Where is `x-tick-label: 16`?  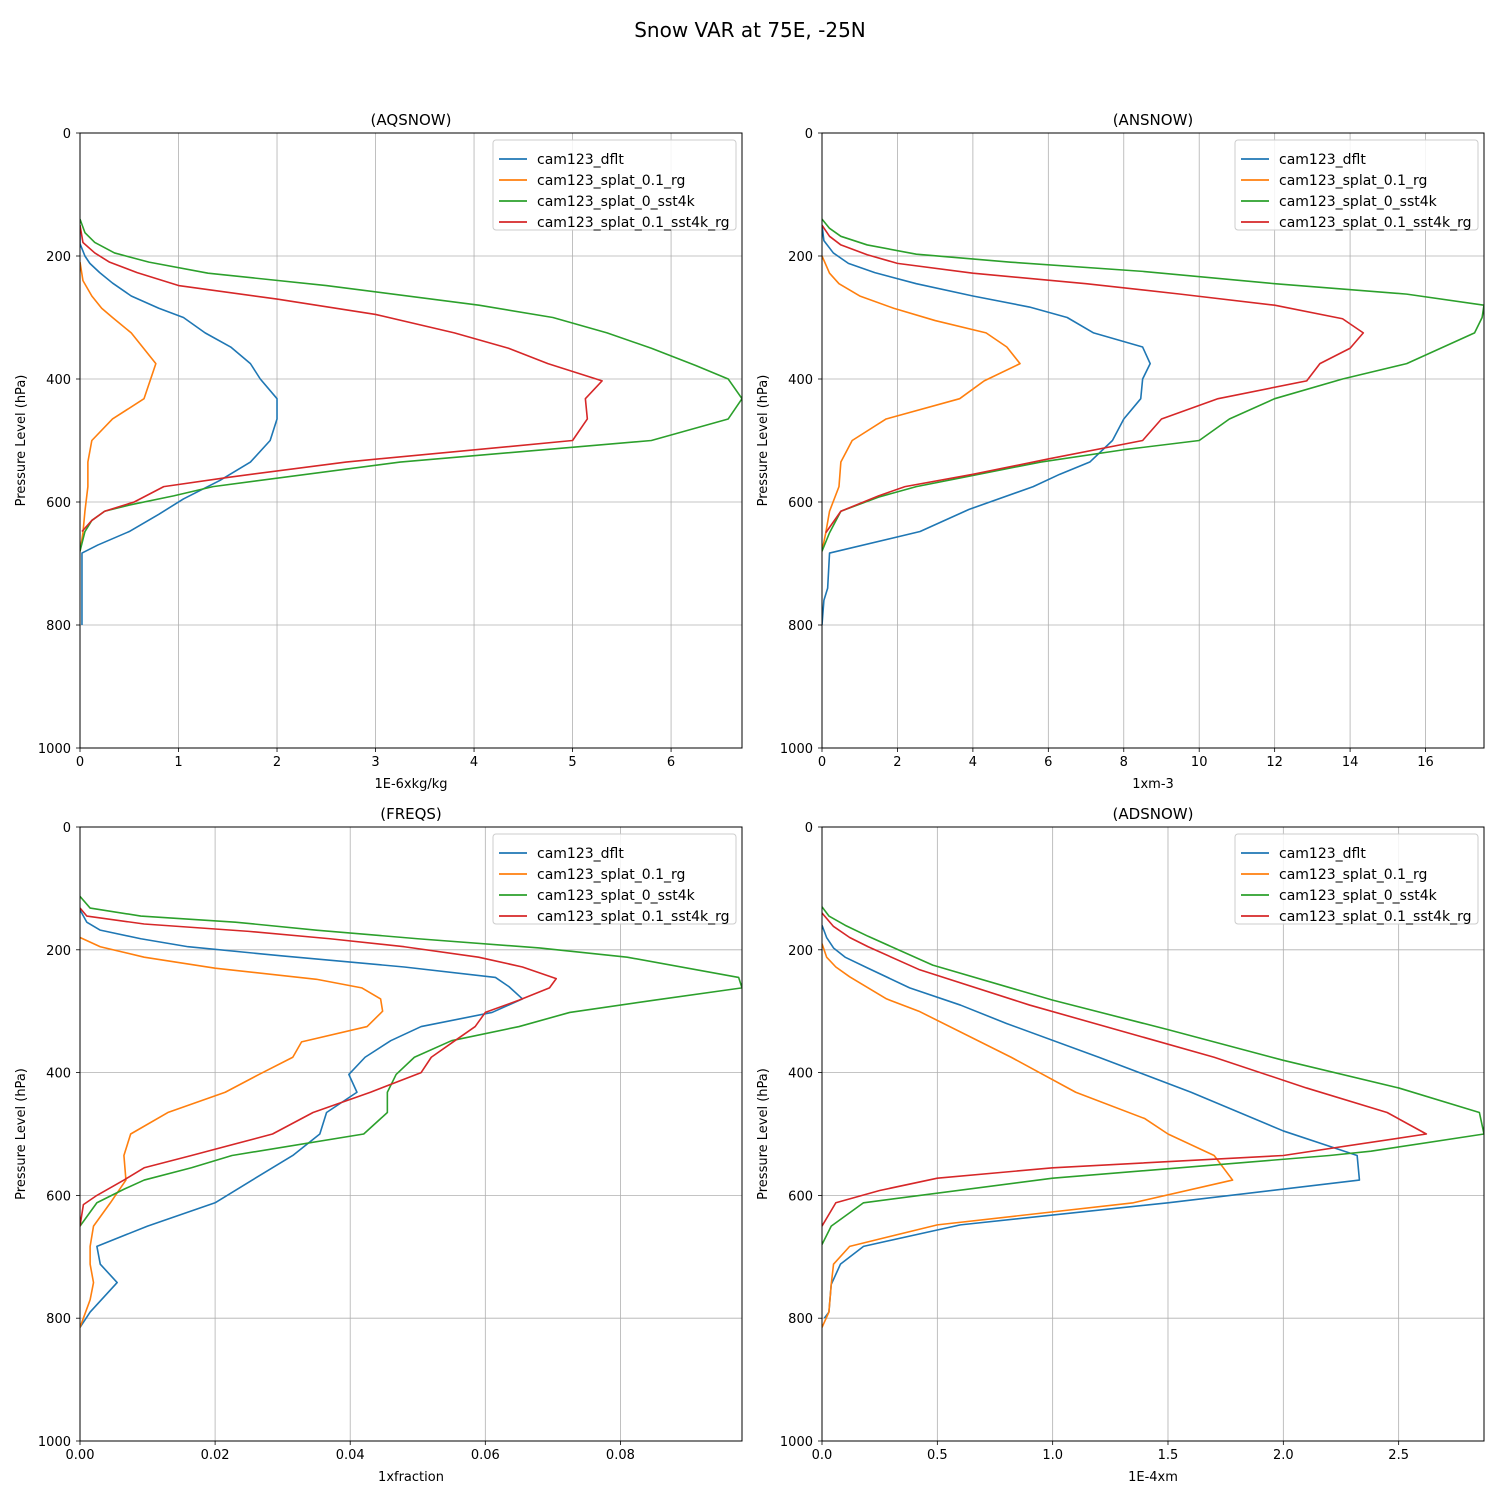 x-tick-label: 16 is located at coordinates (1425, 762).